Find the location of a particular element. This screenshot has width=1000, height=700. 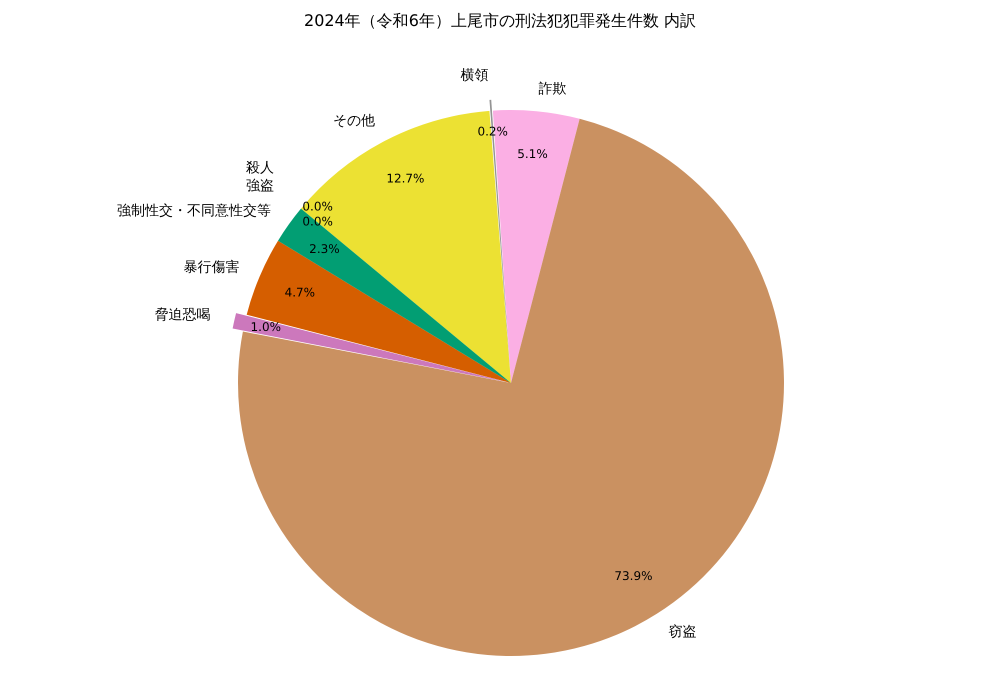

data-label: 4.7% is located at coordinates (300, 293).